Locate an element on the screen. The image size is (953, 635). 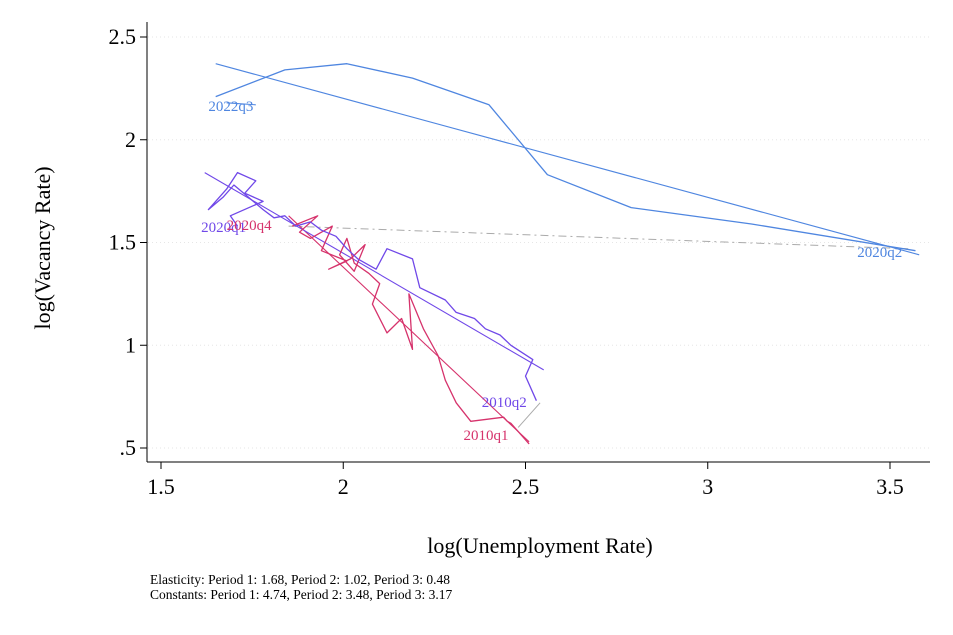
point-label-5: 2010q1 is located at coordinates (486, 436).